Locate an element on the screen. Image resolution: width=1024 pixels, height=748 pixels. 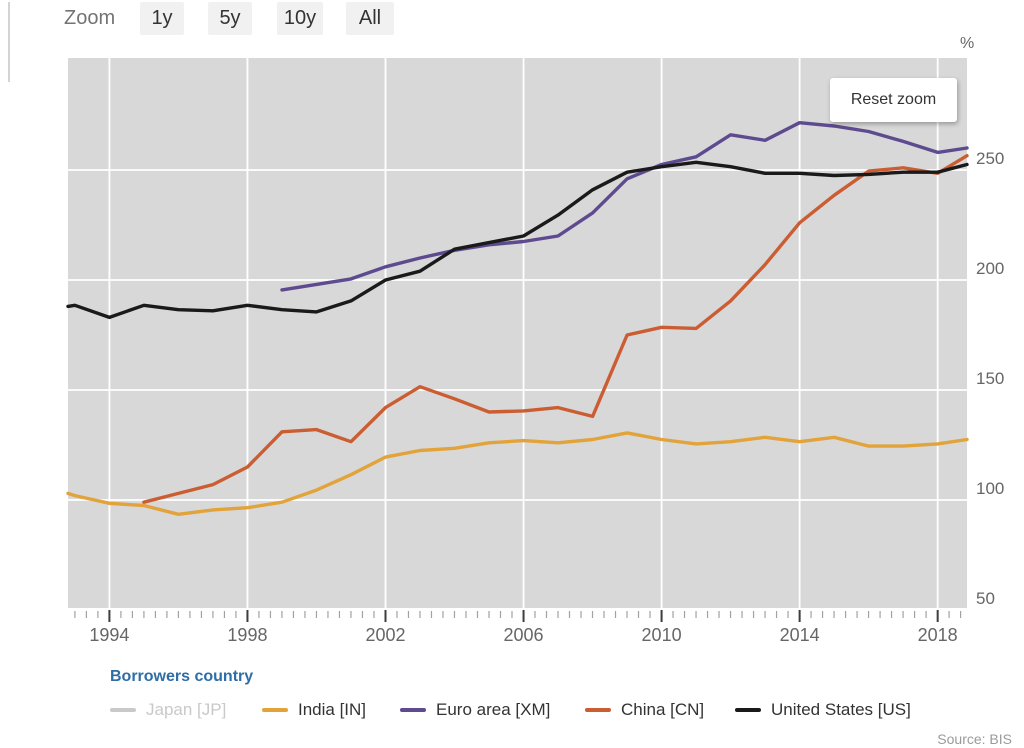
legend-item-united-states: United States [US] is located at coordinates (823, 710).